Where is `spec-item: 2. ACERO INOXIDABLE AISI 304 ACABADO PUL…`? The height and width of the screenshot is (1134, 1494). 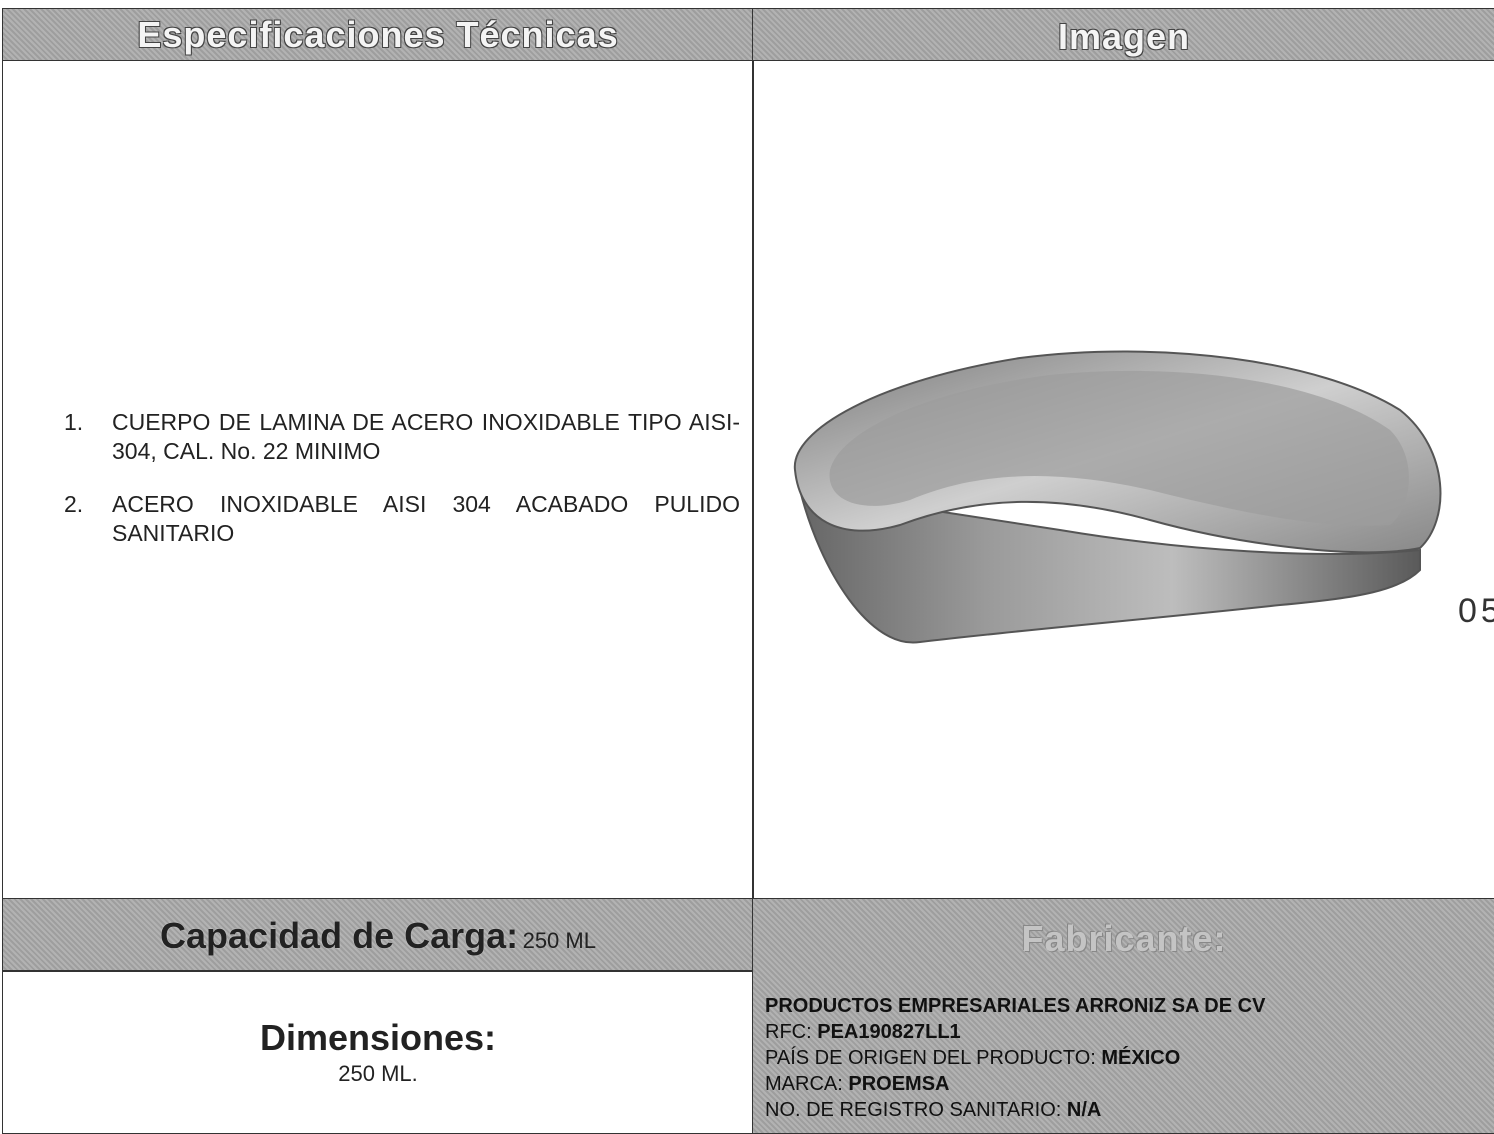 spec-item: 2. ACERO INOXIDABLE AISI 304 ACABADO PUL… is located at coordinates (402, 519).